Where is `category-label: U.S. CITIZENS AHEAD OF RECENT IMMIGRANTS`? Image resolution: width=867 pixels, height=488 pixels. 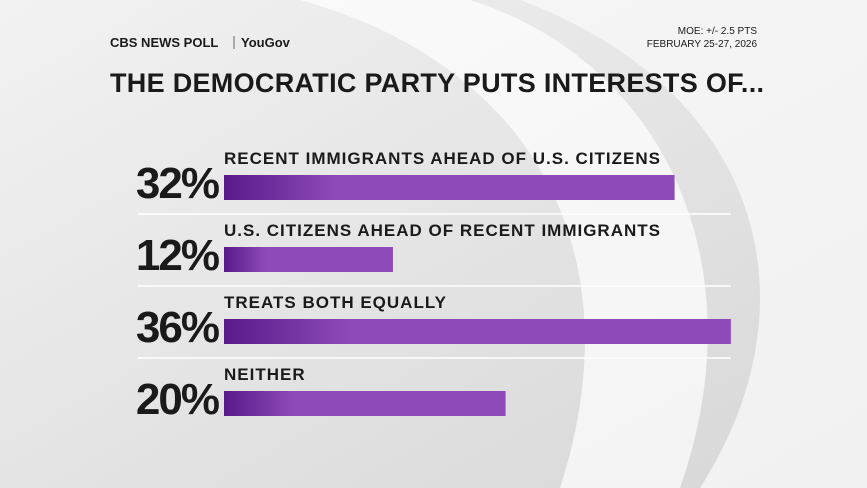 category-label: U.S. CITIZENS AHEAD OF RECENT IMMIGRANTS is located at coordinates (442, 230).